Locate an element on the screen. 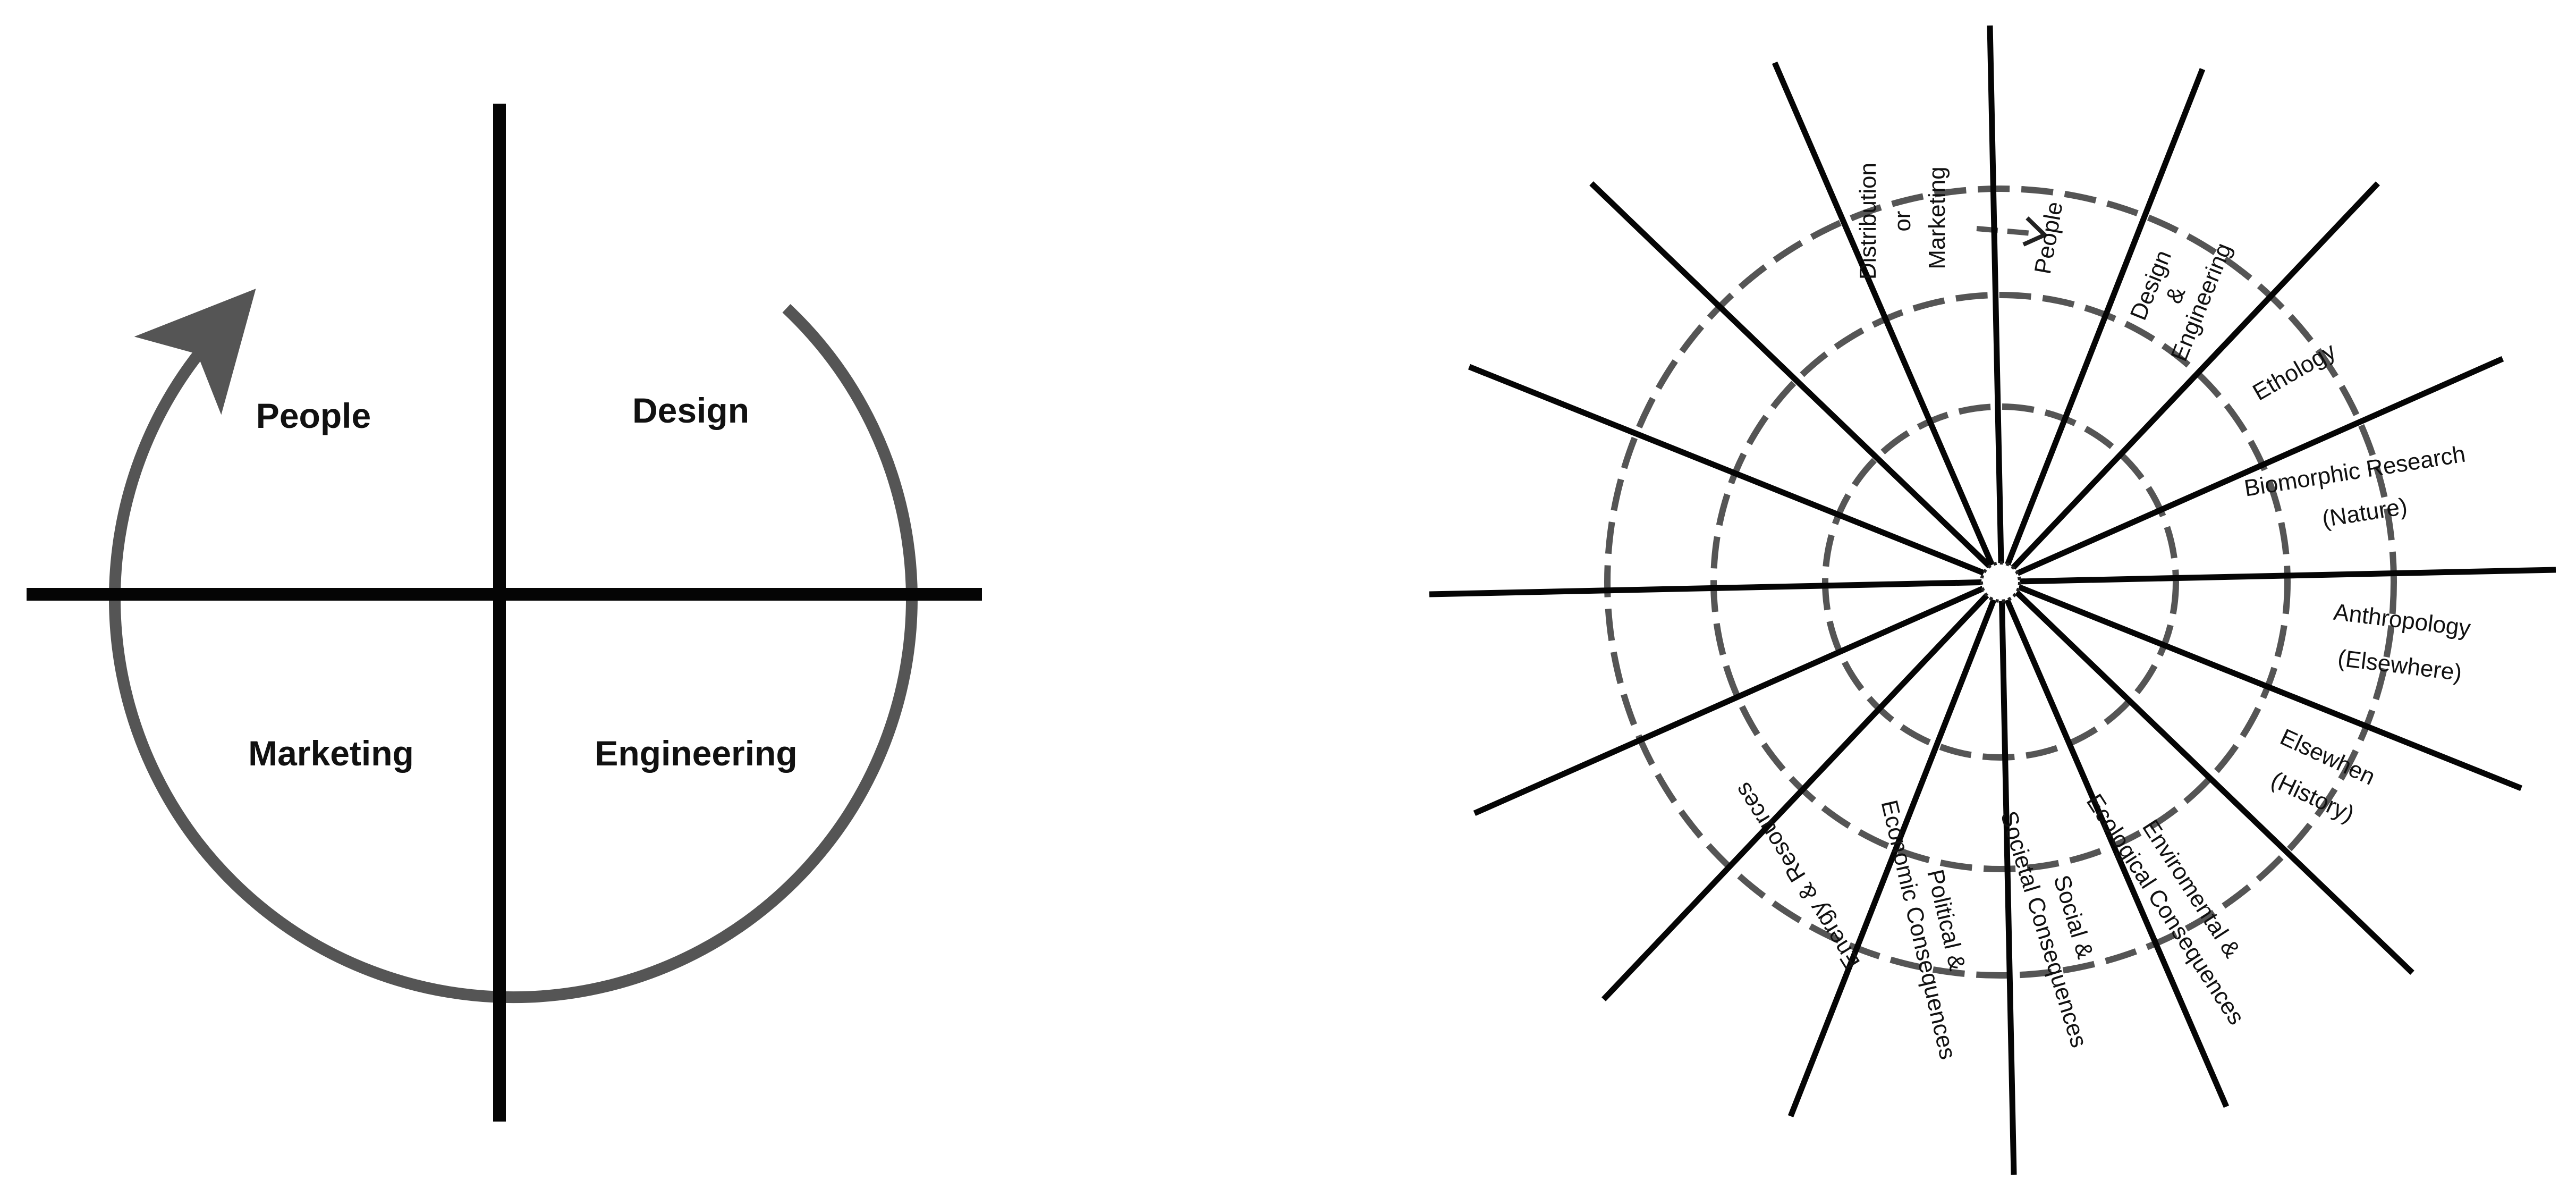 This screenshot has width=2576, height=1188. wheel-label-people: People is located at coordinates (2049, 238).